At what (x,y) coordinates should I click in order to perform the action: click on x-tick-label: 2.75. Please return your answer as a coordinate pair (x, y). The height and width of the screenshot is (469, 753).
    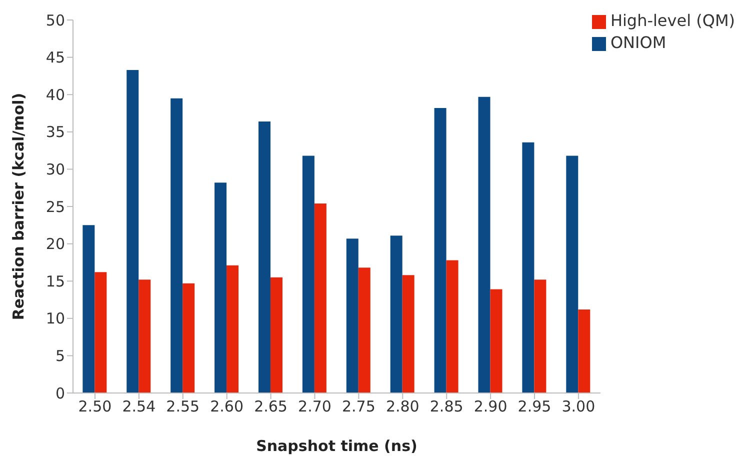
    Looking at the image, I should click on (359, 407).